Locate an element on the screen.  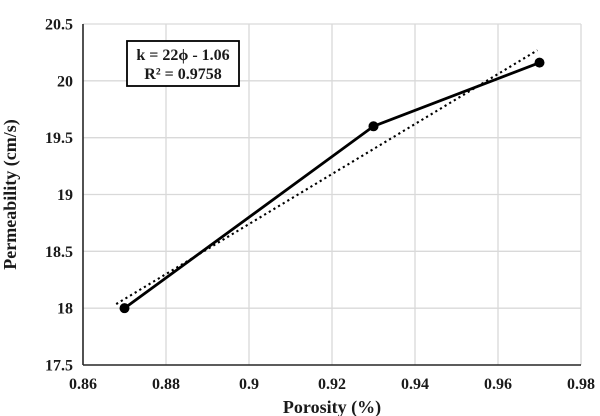
x-tick-label: 0.9 is located at coordinates (249, 384).